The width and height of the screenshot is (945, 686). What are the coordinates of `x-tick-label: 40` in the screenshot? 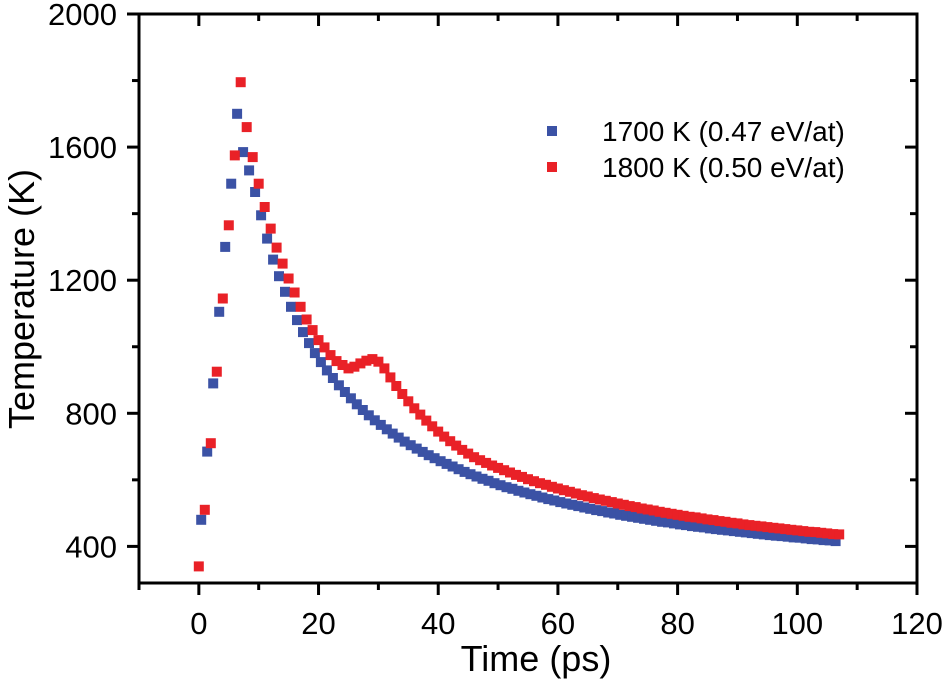 It's located at (438, 623).